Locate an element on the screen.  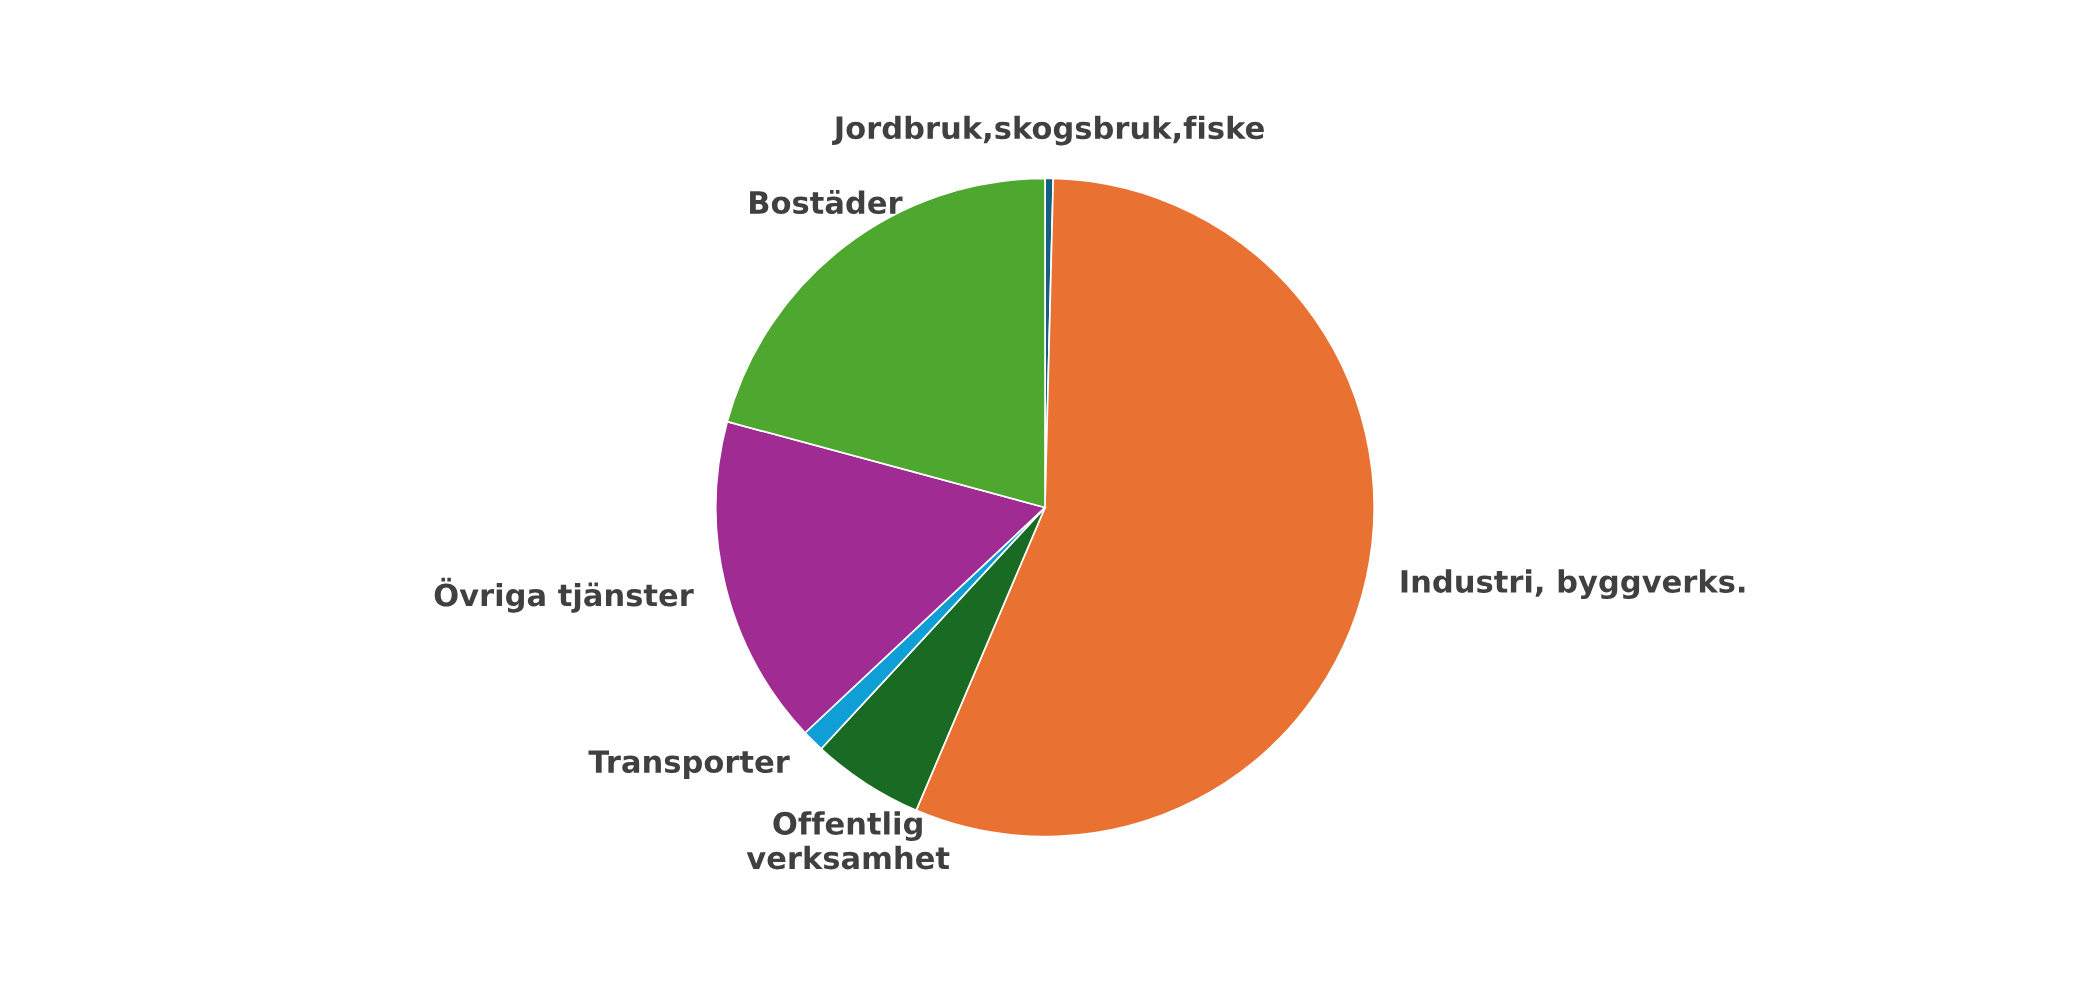
slice-label: Övriga tjänster is located at coordinates (564, 595).